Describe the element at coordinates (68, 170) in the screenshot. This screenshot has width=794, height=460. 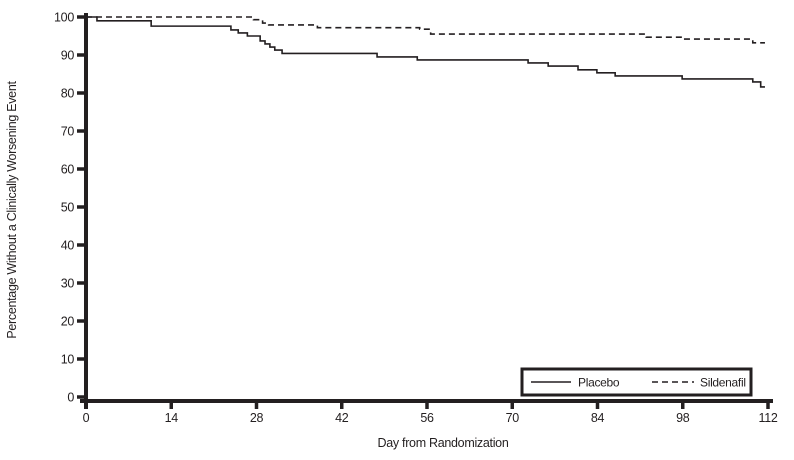
I see `y-tick-label: 60` at that location.